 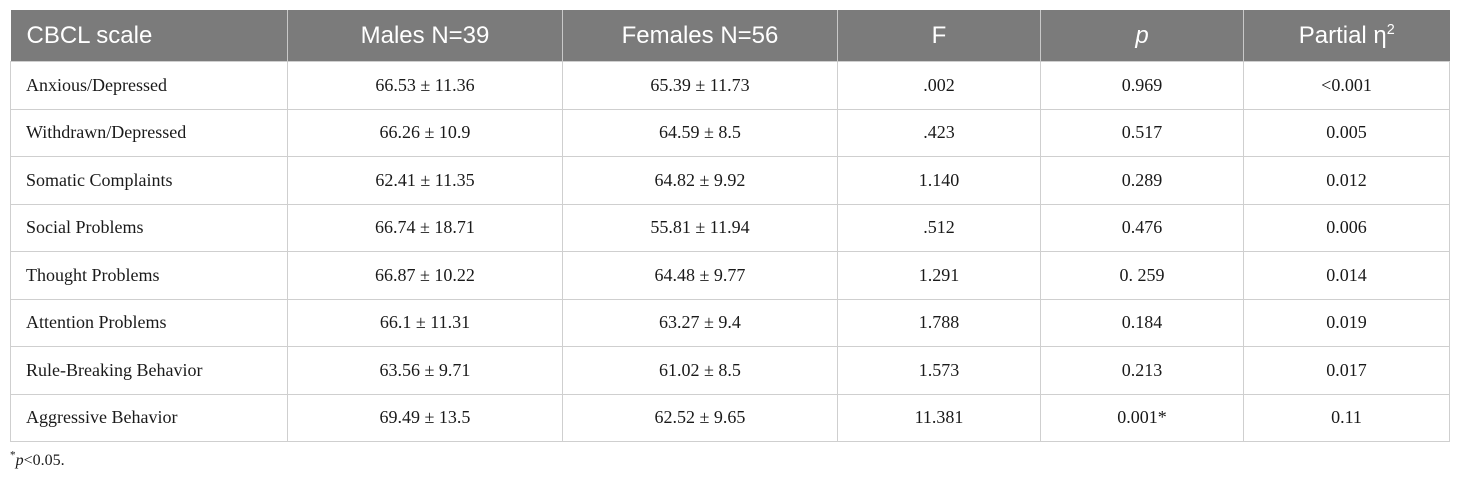 I want to click on cell-partial-eta: 0.019, so click(x=1346, y=322).